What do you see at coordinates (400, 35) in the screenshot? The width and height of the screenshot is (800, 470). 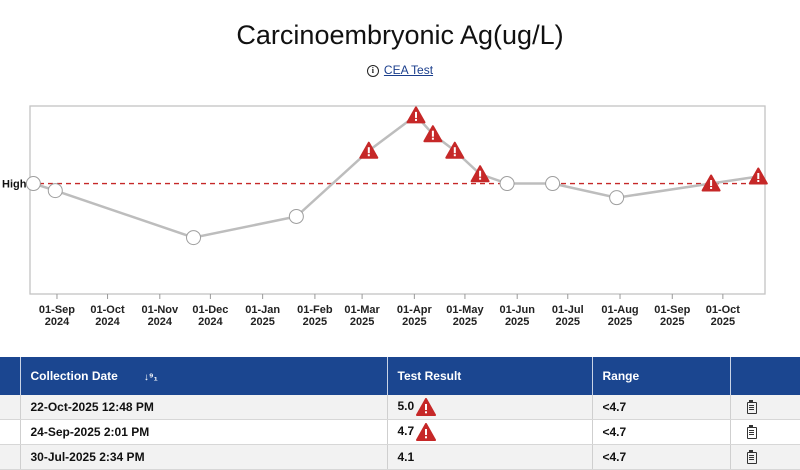 I see `page-title: Carcinoembryonic Ag(ug/L)` at bounding box center [400, 35].